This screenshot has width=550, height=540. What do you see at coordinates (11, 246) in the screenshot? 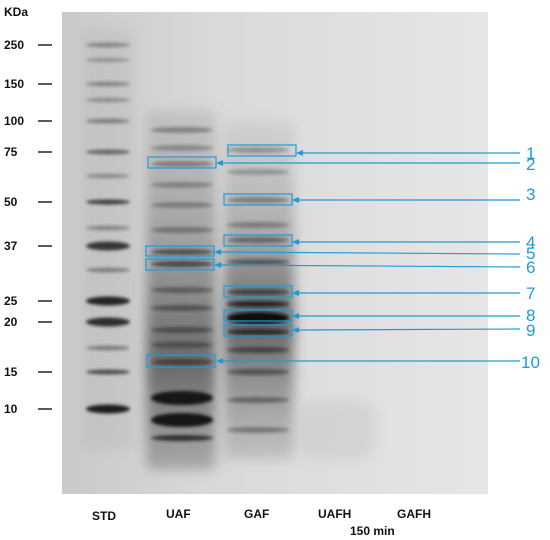
I see `marker-label-37: 37` at bounding box center [11, 246].